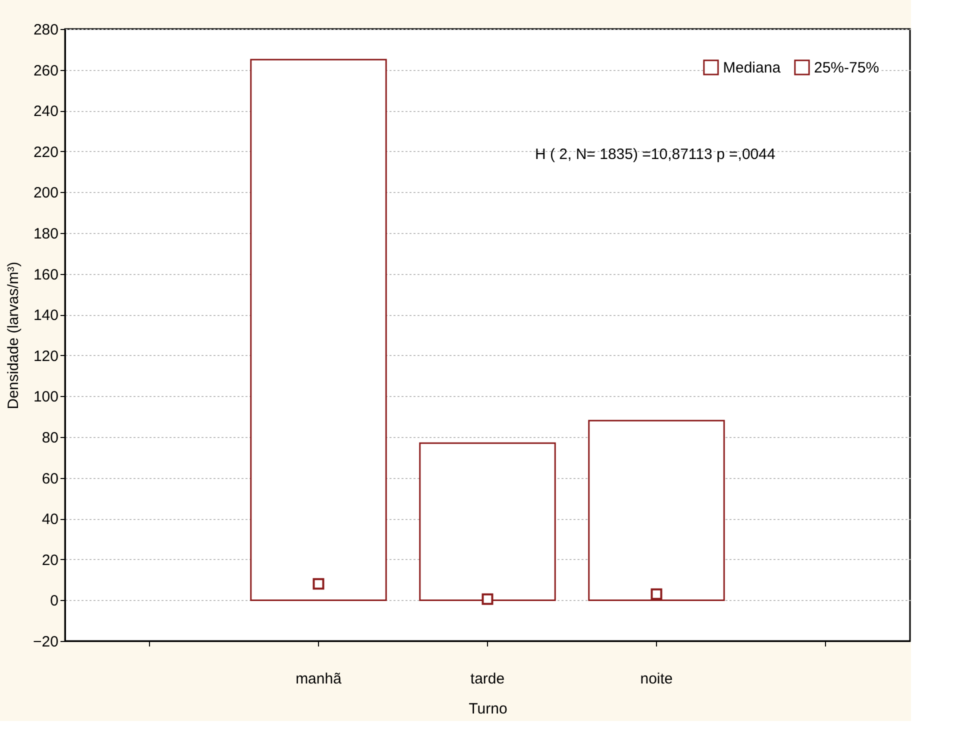  I want to click on y-tick-label: 160, so click(45, 275).